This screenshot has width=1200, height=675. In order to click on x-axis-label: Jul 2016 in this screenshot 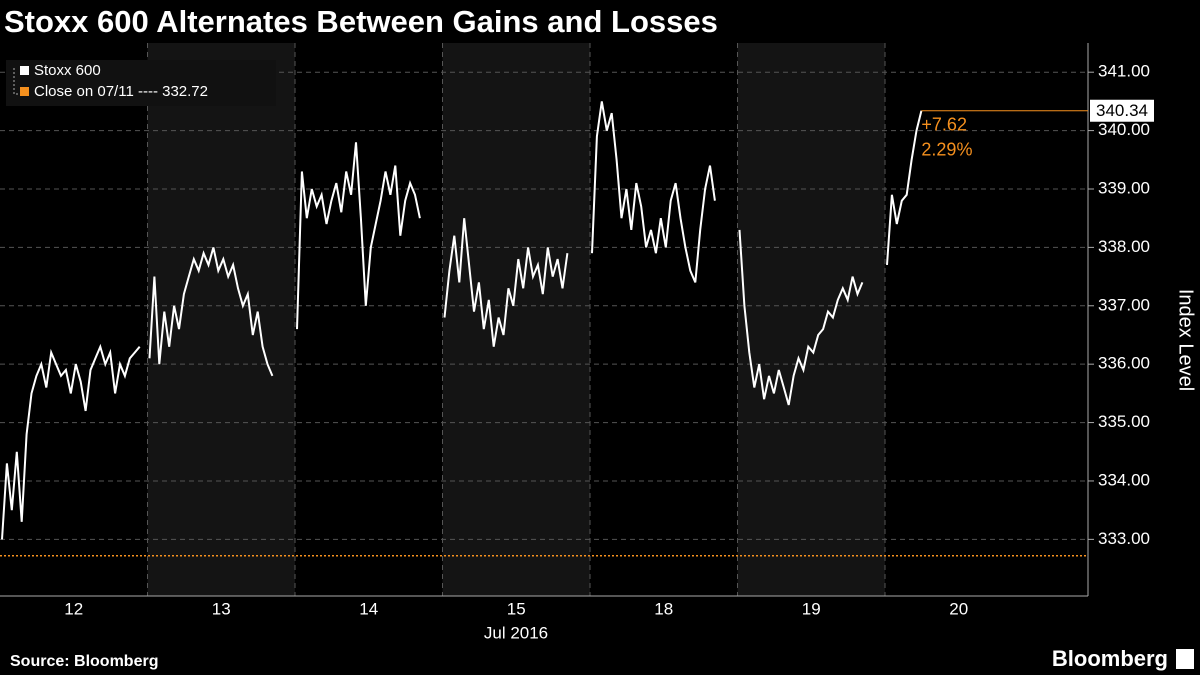, I will do `click(516, 632)`.